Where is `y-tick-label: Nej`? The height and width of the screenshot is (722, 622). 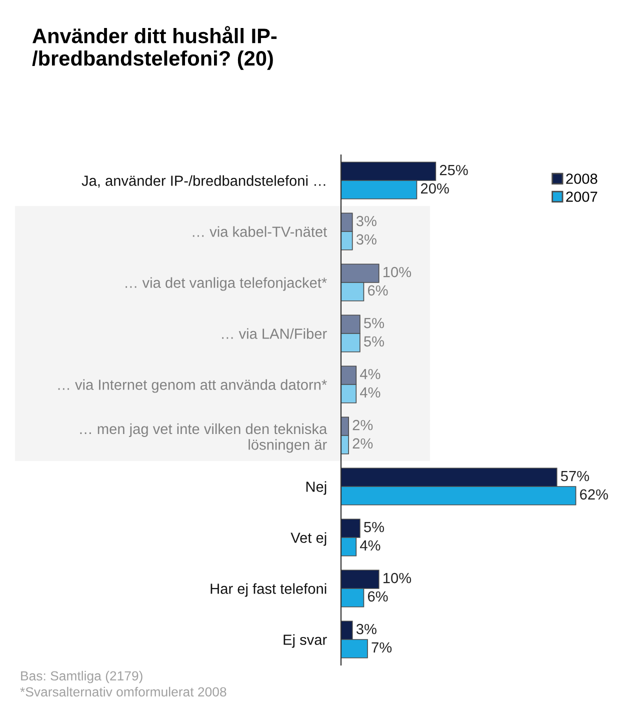 y-tick-label: Nej is located at coordinates (316, 488).